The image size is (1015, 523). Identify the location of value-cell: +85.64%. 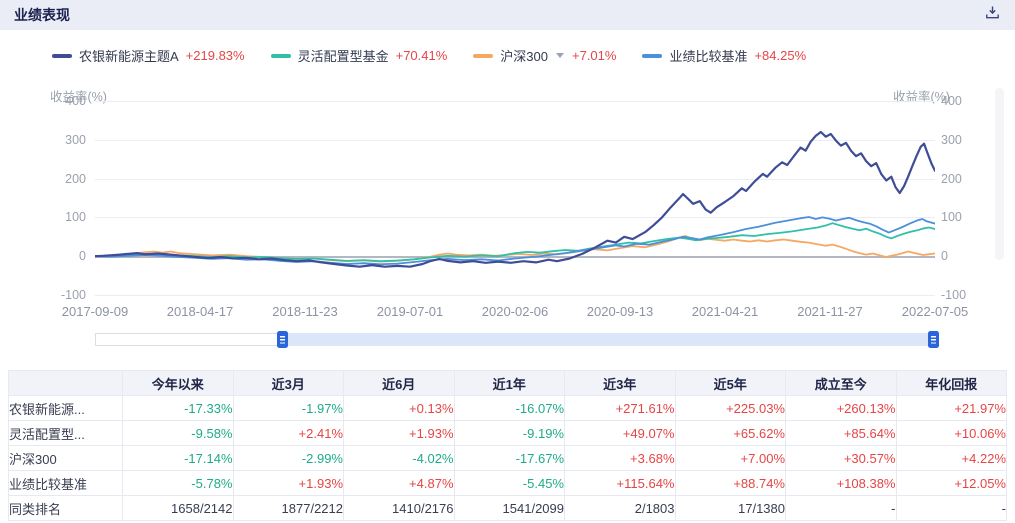
(841, 433).